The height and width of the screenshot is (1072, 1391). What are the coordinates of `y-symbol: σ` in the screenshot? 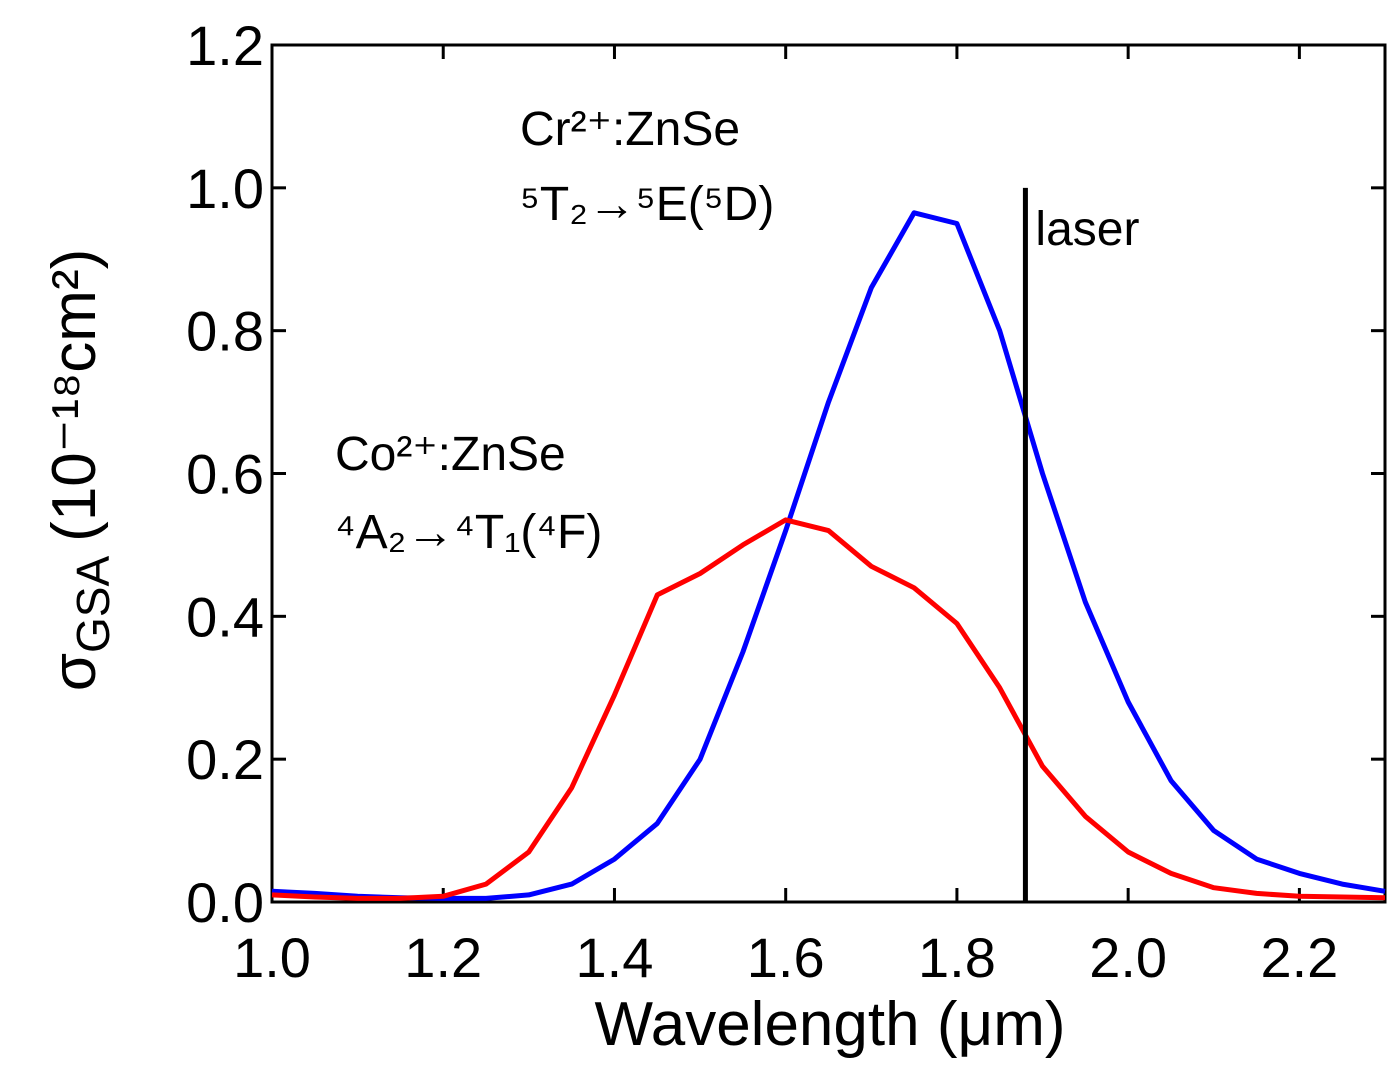 It's located at (74, 672).